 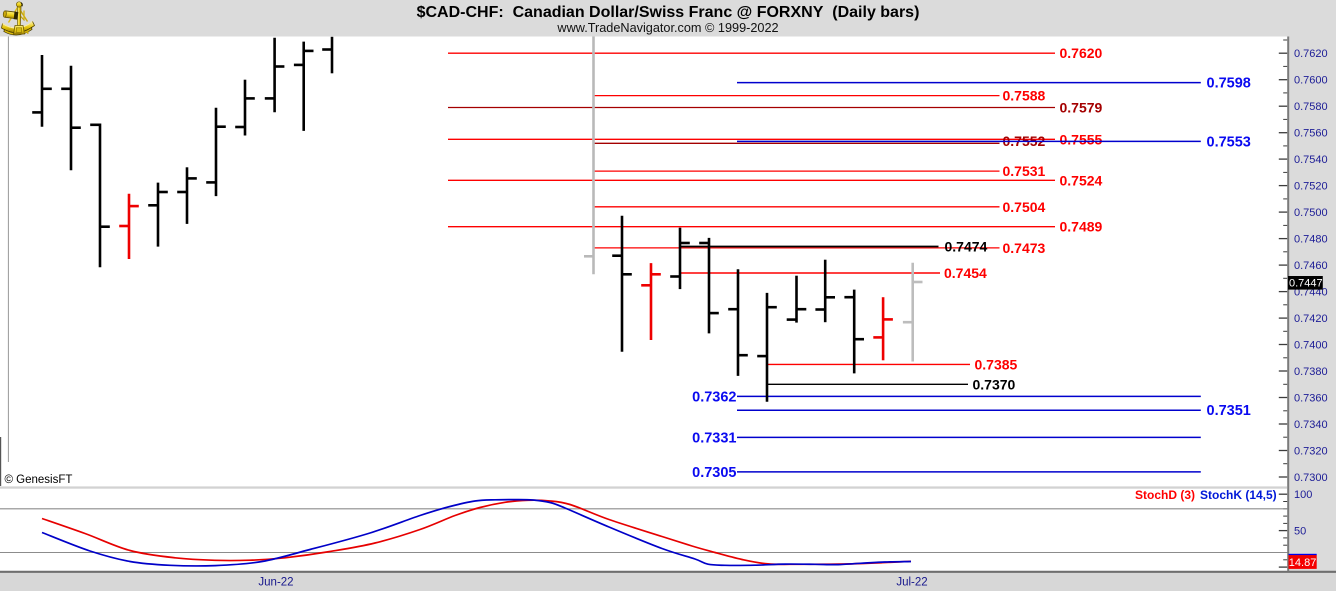 I want to click on svg-text: 0.7331, so click(x=714, y=438).